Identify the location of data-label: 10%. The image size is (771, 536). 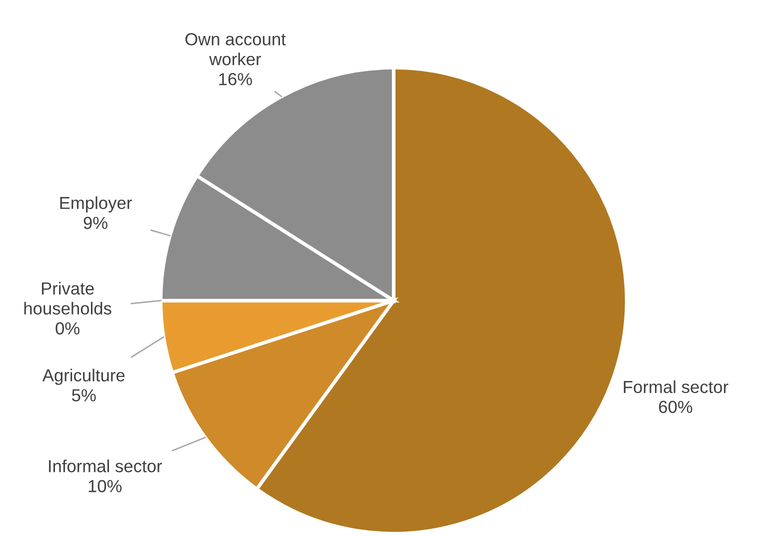
(105, 486).